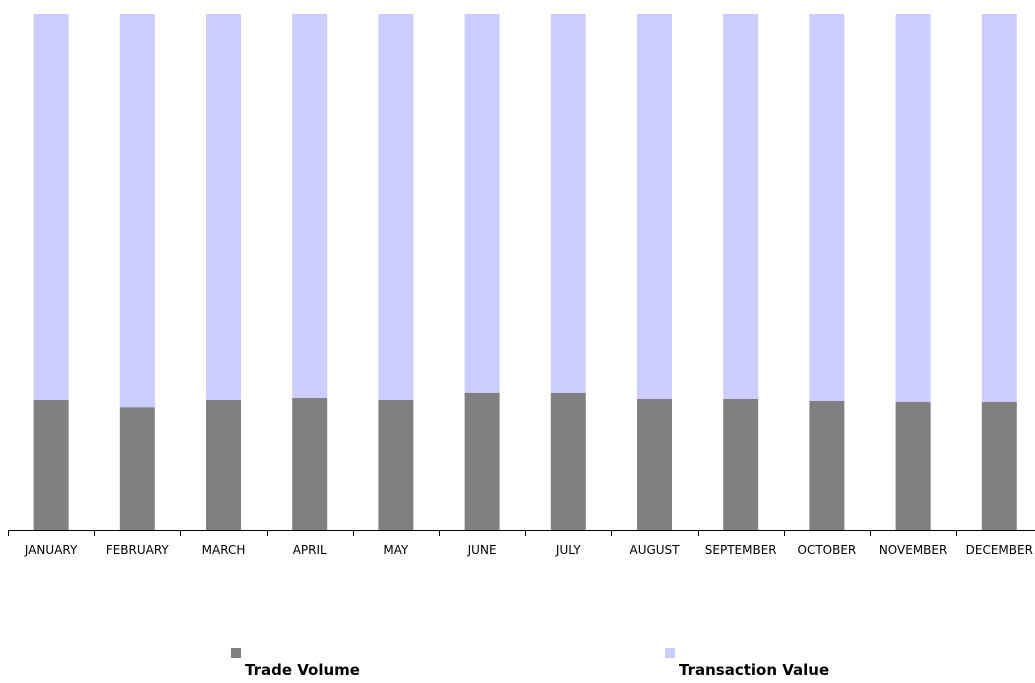 The height and width of the screenshot is (683, 1035). Describe the element at coordinates (741, 550) in the screenshot. I see `x-tick-label-september: SEPTEMBER` at that location.